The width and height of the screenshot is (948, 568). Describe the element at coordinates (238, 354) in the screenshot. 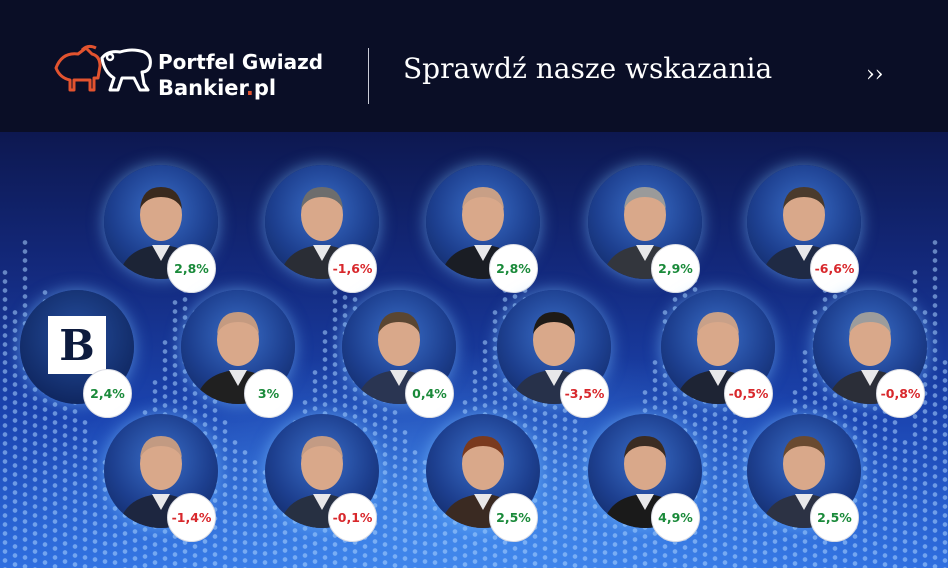

I see `expert-tile: 3%` at that location.